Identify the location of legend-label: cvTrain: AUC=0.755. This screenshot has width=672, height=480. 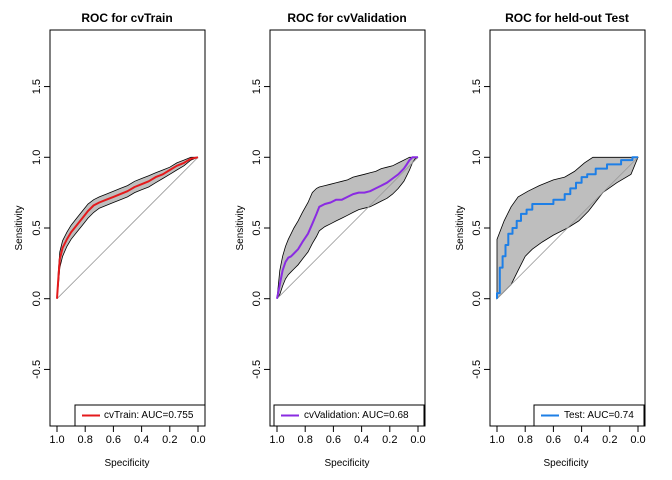
(149, 415).